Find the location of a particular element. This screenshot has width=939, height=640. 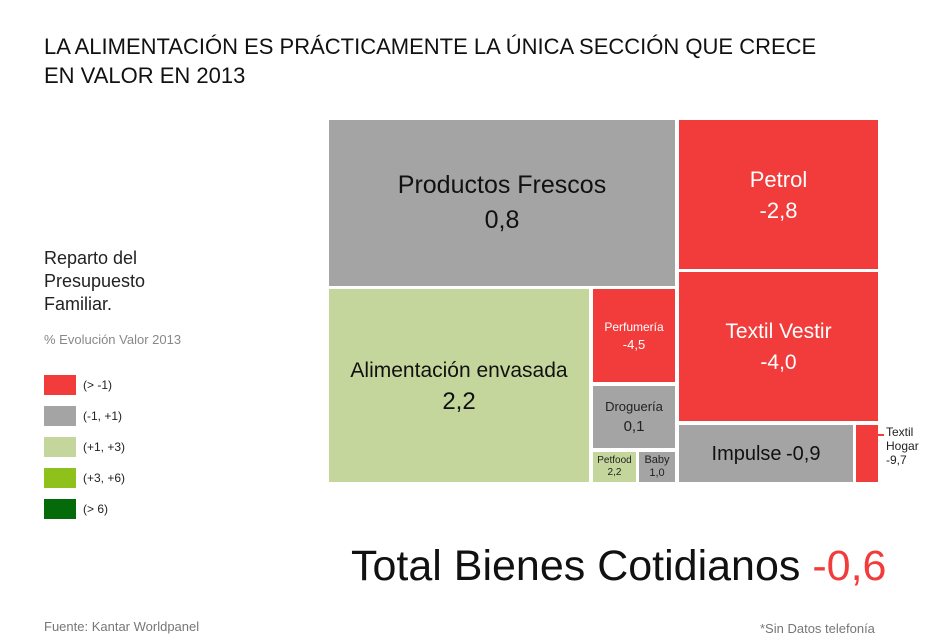

tile-label: Droguería 0,1 is located at coordinates (634, 417).